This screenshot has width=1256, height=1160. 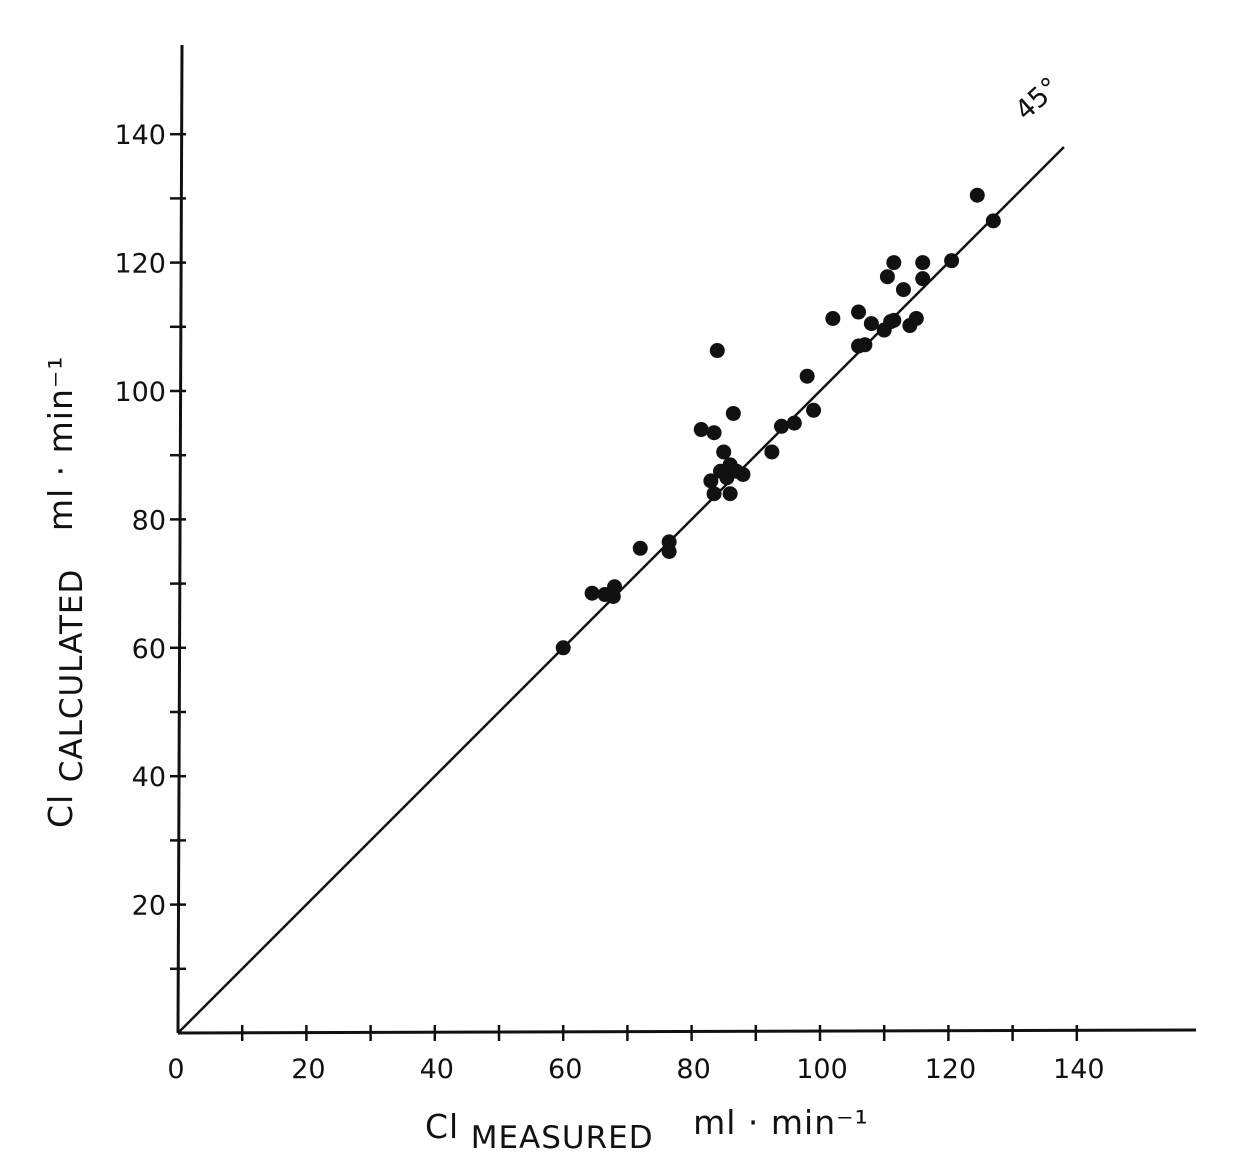 What do you see at coordinates (308, 1069) in the screenshot?
I see `x-tick-label: 20` at bounding box center [308, 1069].